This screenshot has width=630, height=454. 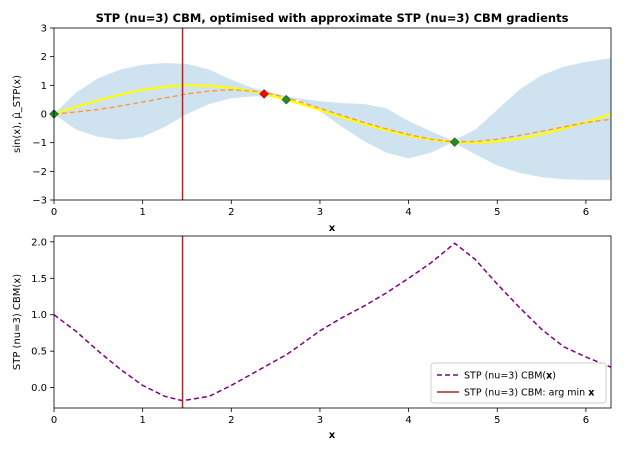 What do you see at coordinates (17, 322) in the screenshot?
I see `bottom-y-axis-label: STP (nu=3) CBM(x)` at bounding box center [17, 322].